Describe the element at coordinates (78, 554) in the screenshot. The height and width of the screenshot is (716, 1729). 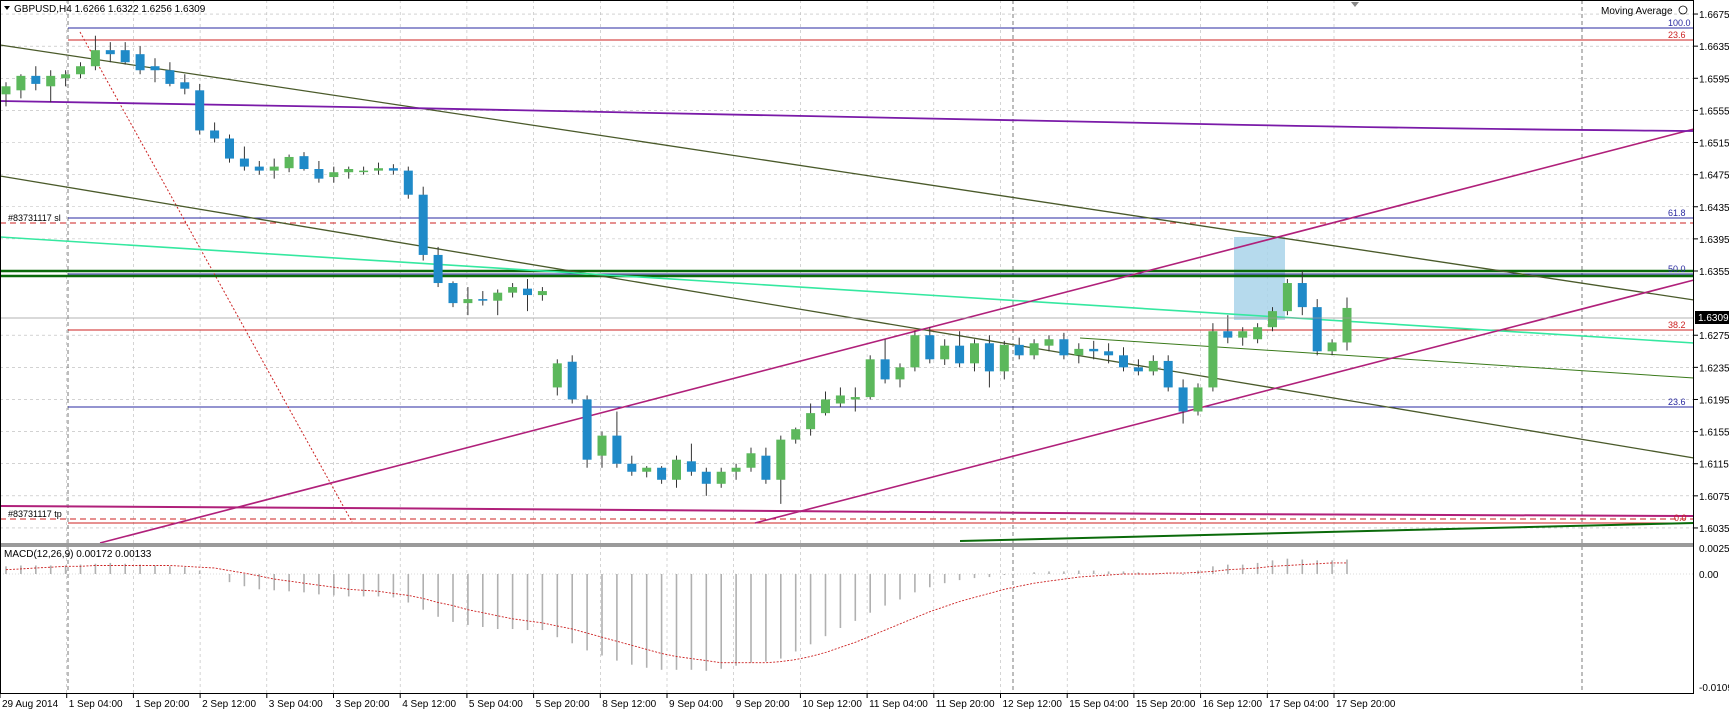
I see `macd-label: MACD(12,26,9) 0.00172 0.00133` at that location.